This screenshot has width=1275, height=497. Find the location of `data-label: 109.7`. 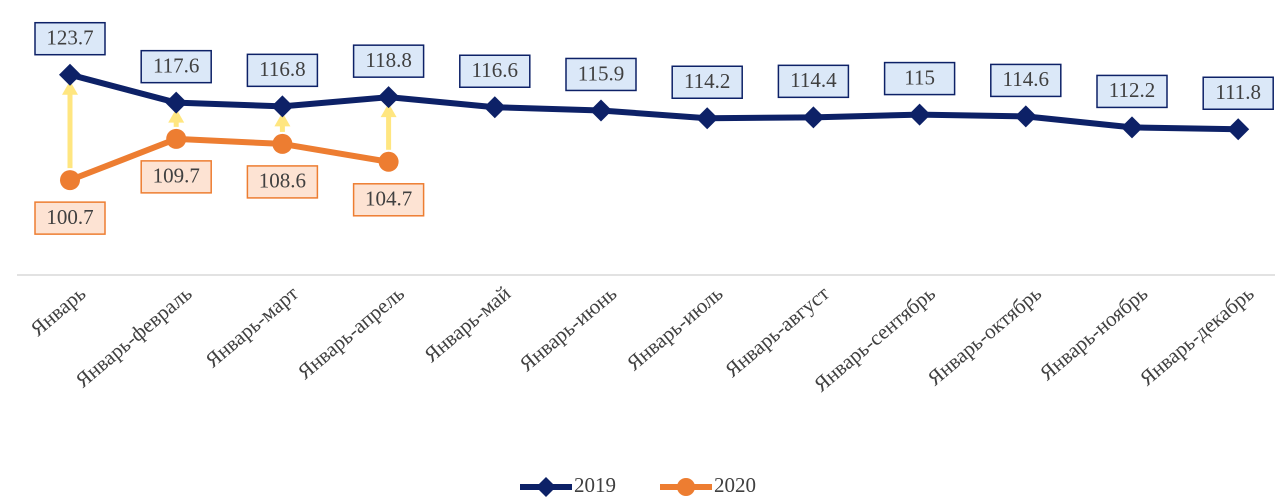

data-label: 109.7 is located at coordinates (176, 176).